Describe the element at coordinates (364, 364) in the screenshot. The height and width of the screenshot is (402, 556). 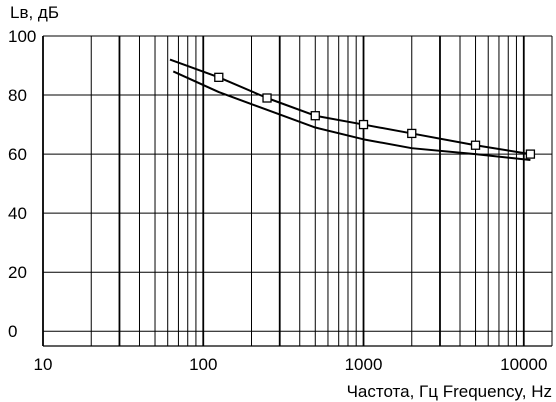
I see `x-tick-label: 1000` at that location.